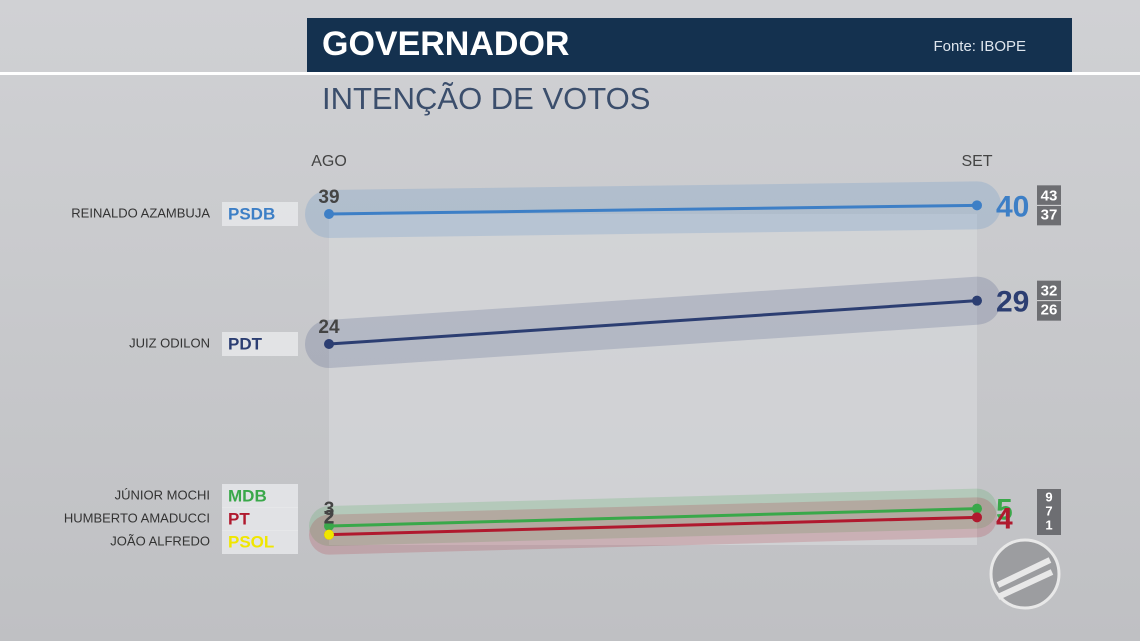 The width and height of the screenshot is (1140, 641). I want to click on legend-label: MDB, so click(247, 495).